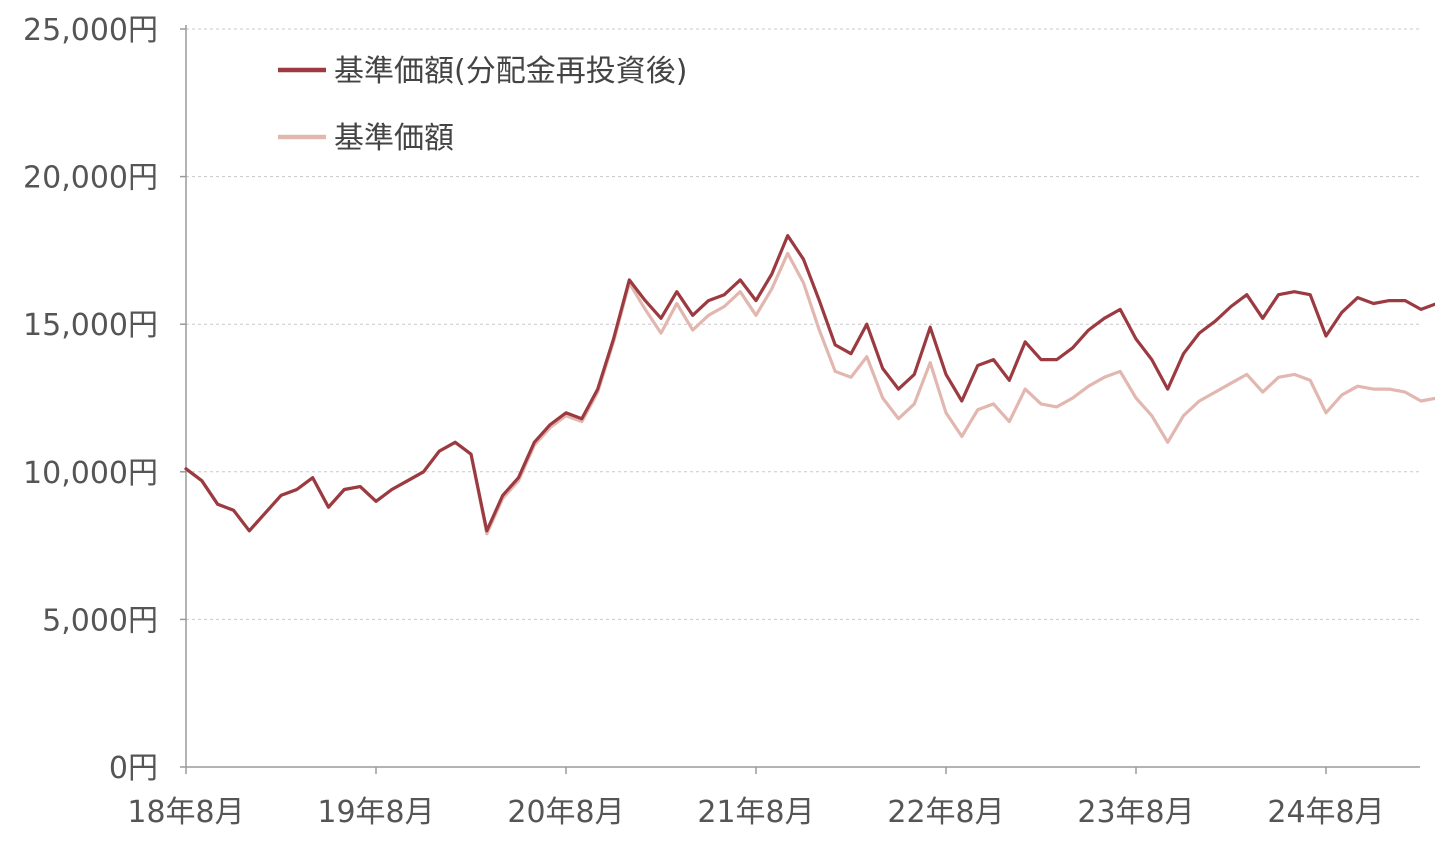 The image size is (1435, 844). Describe the element at coordinates (510, 71) in the screenshot. I see `legend-label-0: 基準価額(分配金再投資後)` at that location.